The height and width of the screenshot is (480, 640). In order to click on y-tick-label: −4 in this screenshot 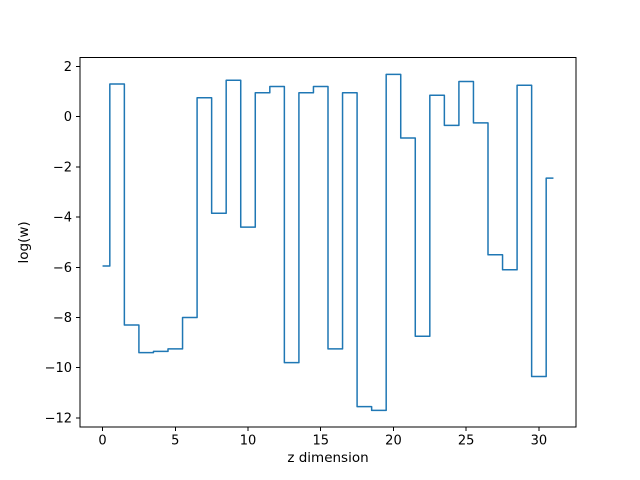, I will do `click(62, 218)`.